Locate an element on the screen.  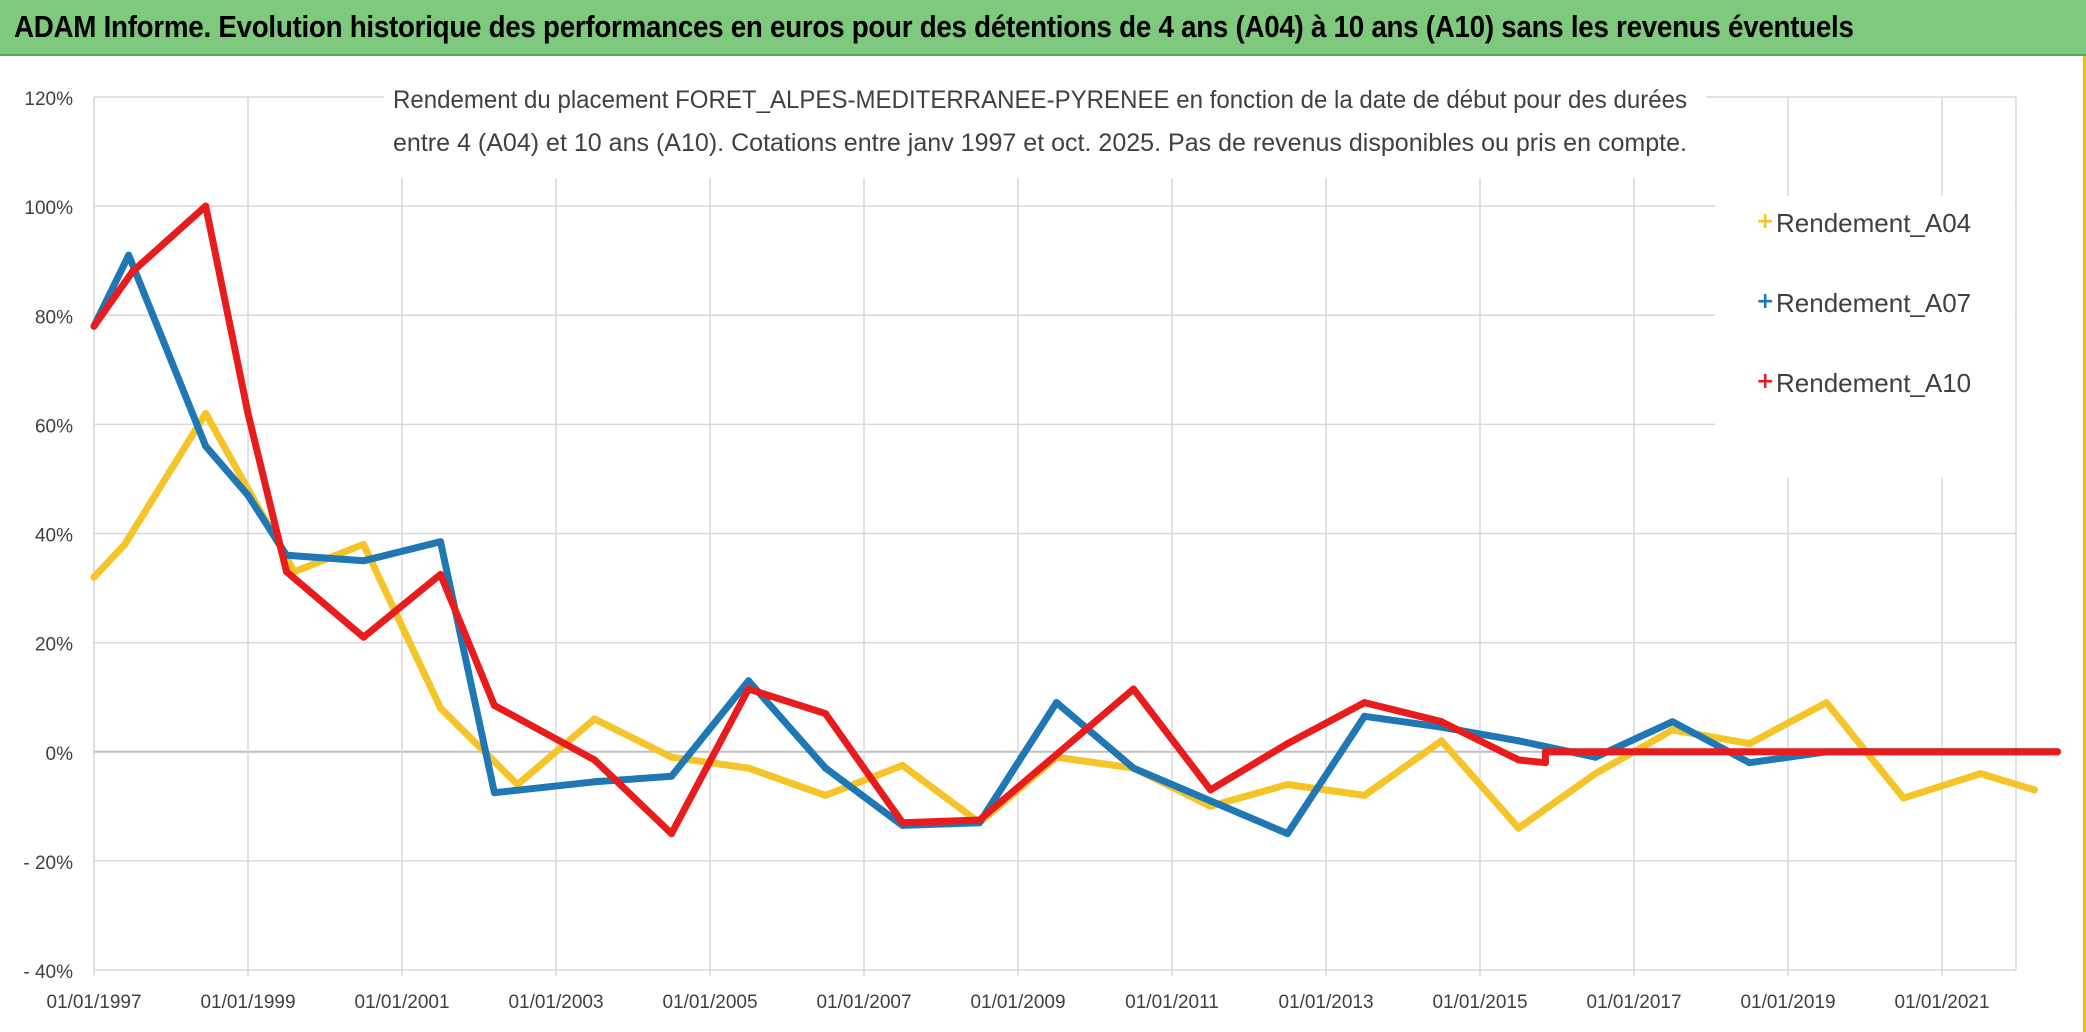
x-tick-label-1: 01/01/1999 is located at coordinates (247, 1002).